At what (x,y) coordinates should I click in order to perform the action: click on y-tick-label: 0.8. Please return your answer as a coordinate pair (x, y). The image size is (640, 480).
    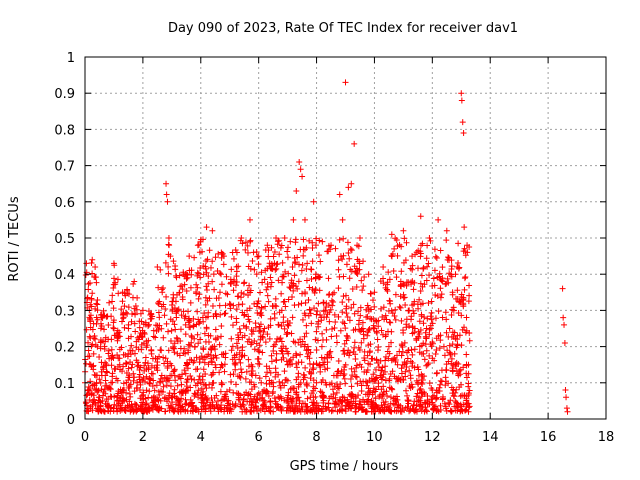
    Looking at the image, I should click on (64, 130).